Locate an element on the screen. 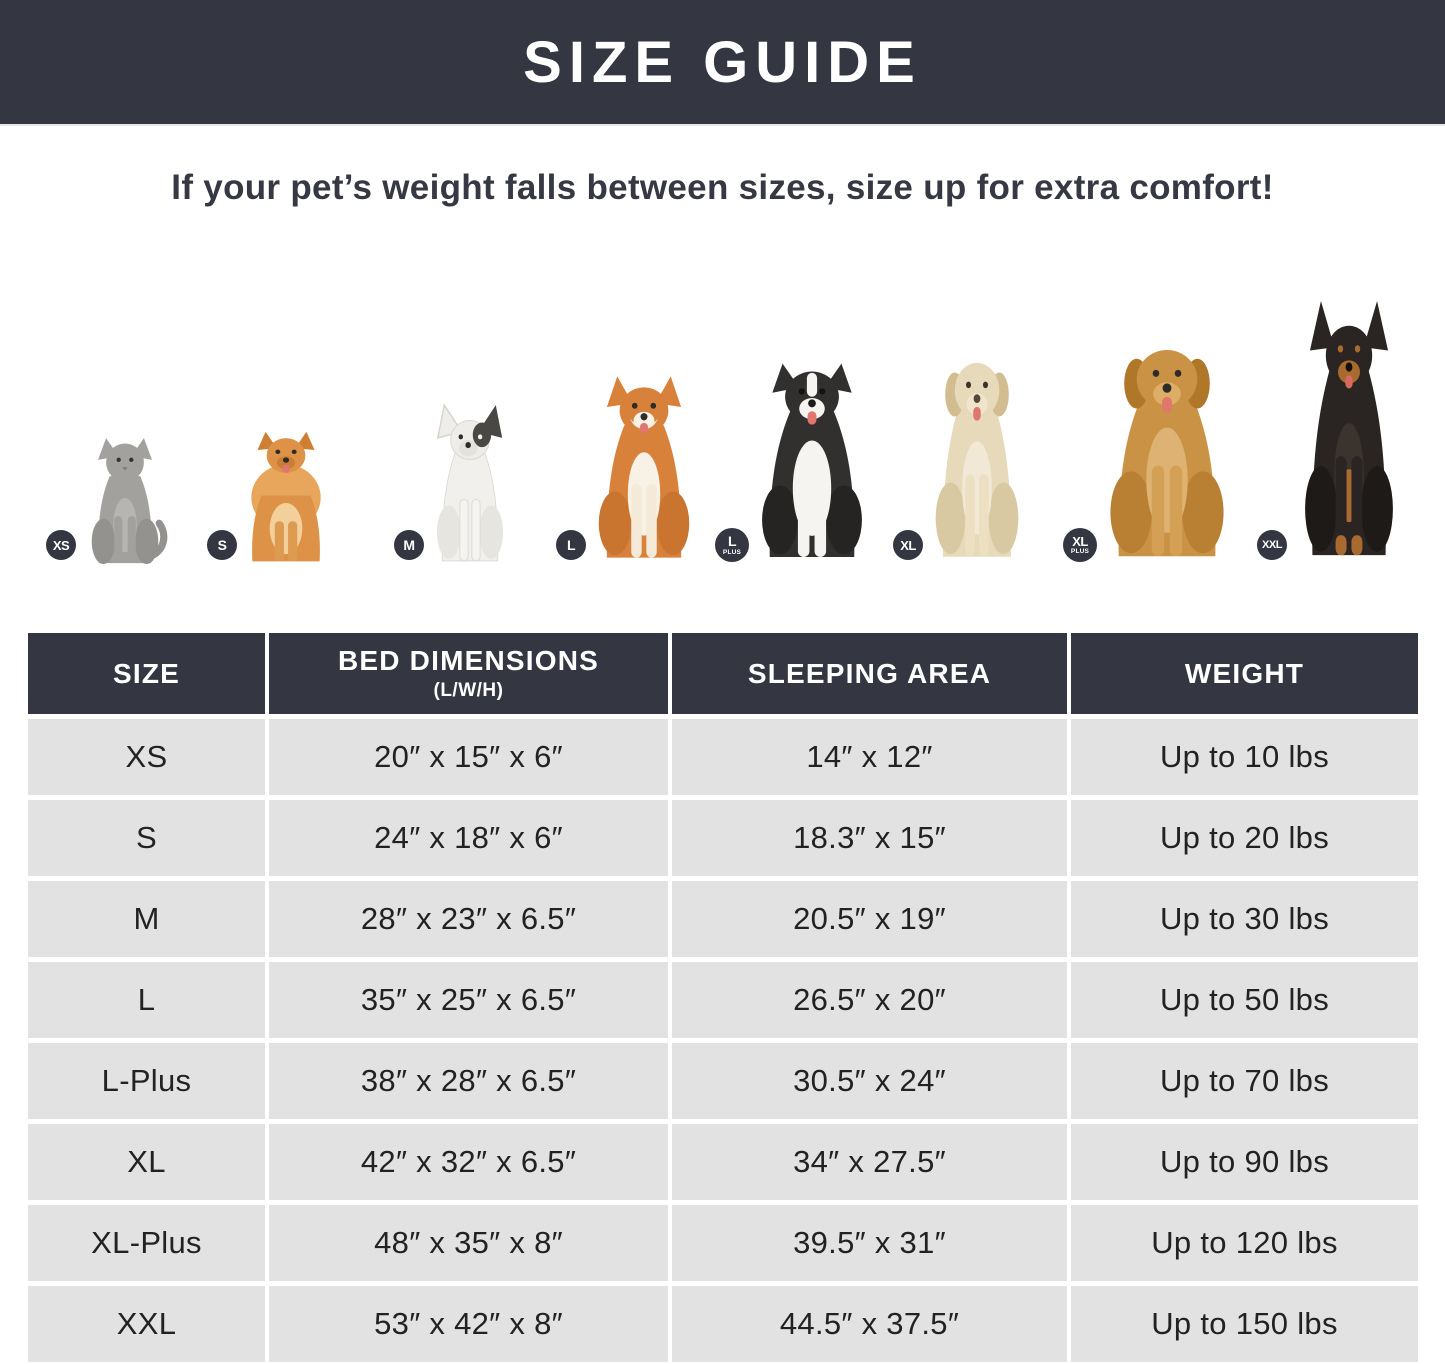 This screenshot has width=1445, height=1364. cell-weight: Up to 120 lbs is located at coordinates (1244, 1243).